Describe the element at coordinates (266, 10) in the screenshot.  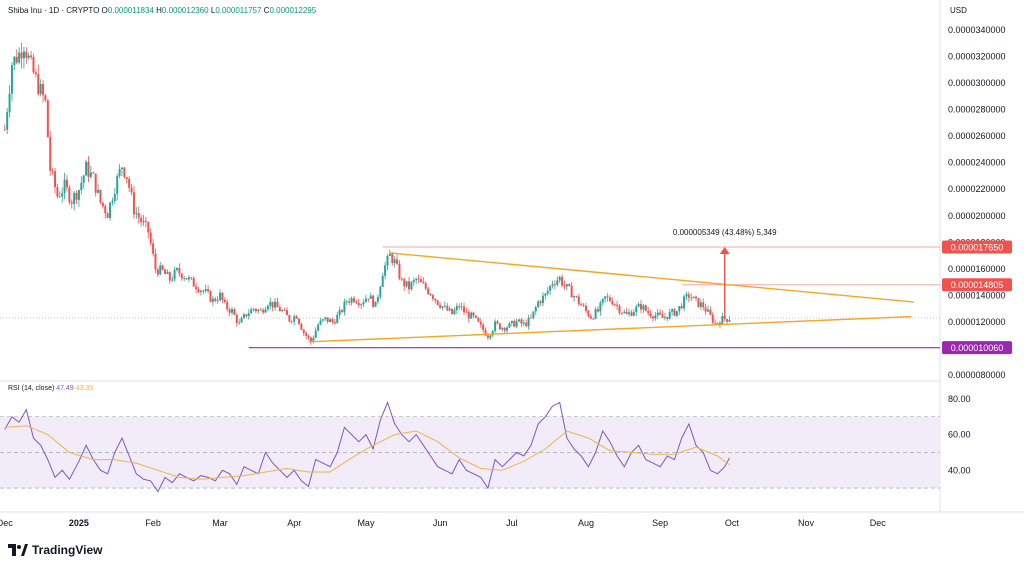
I see `close-label: C` at that location.